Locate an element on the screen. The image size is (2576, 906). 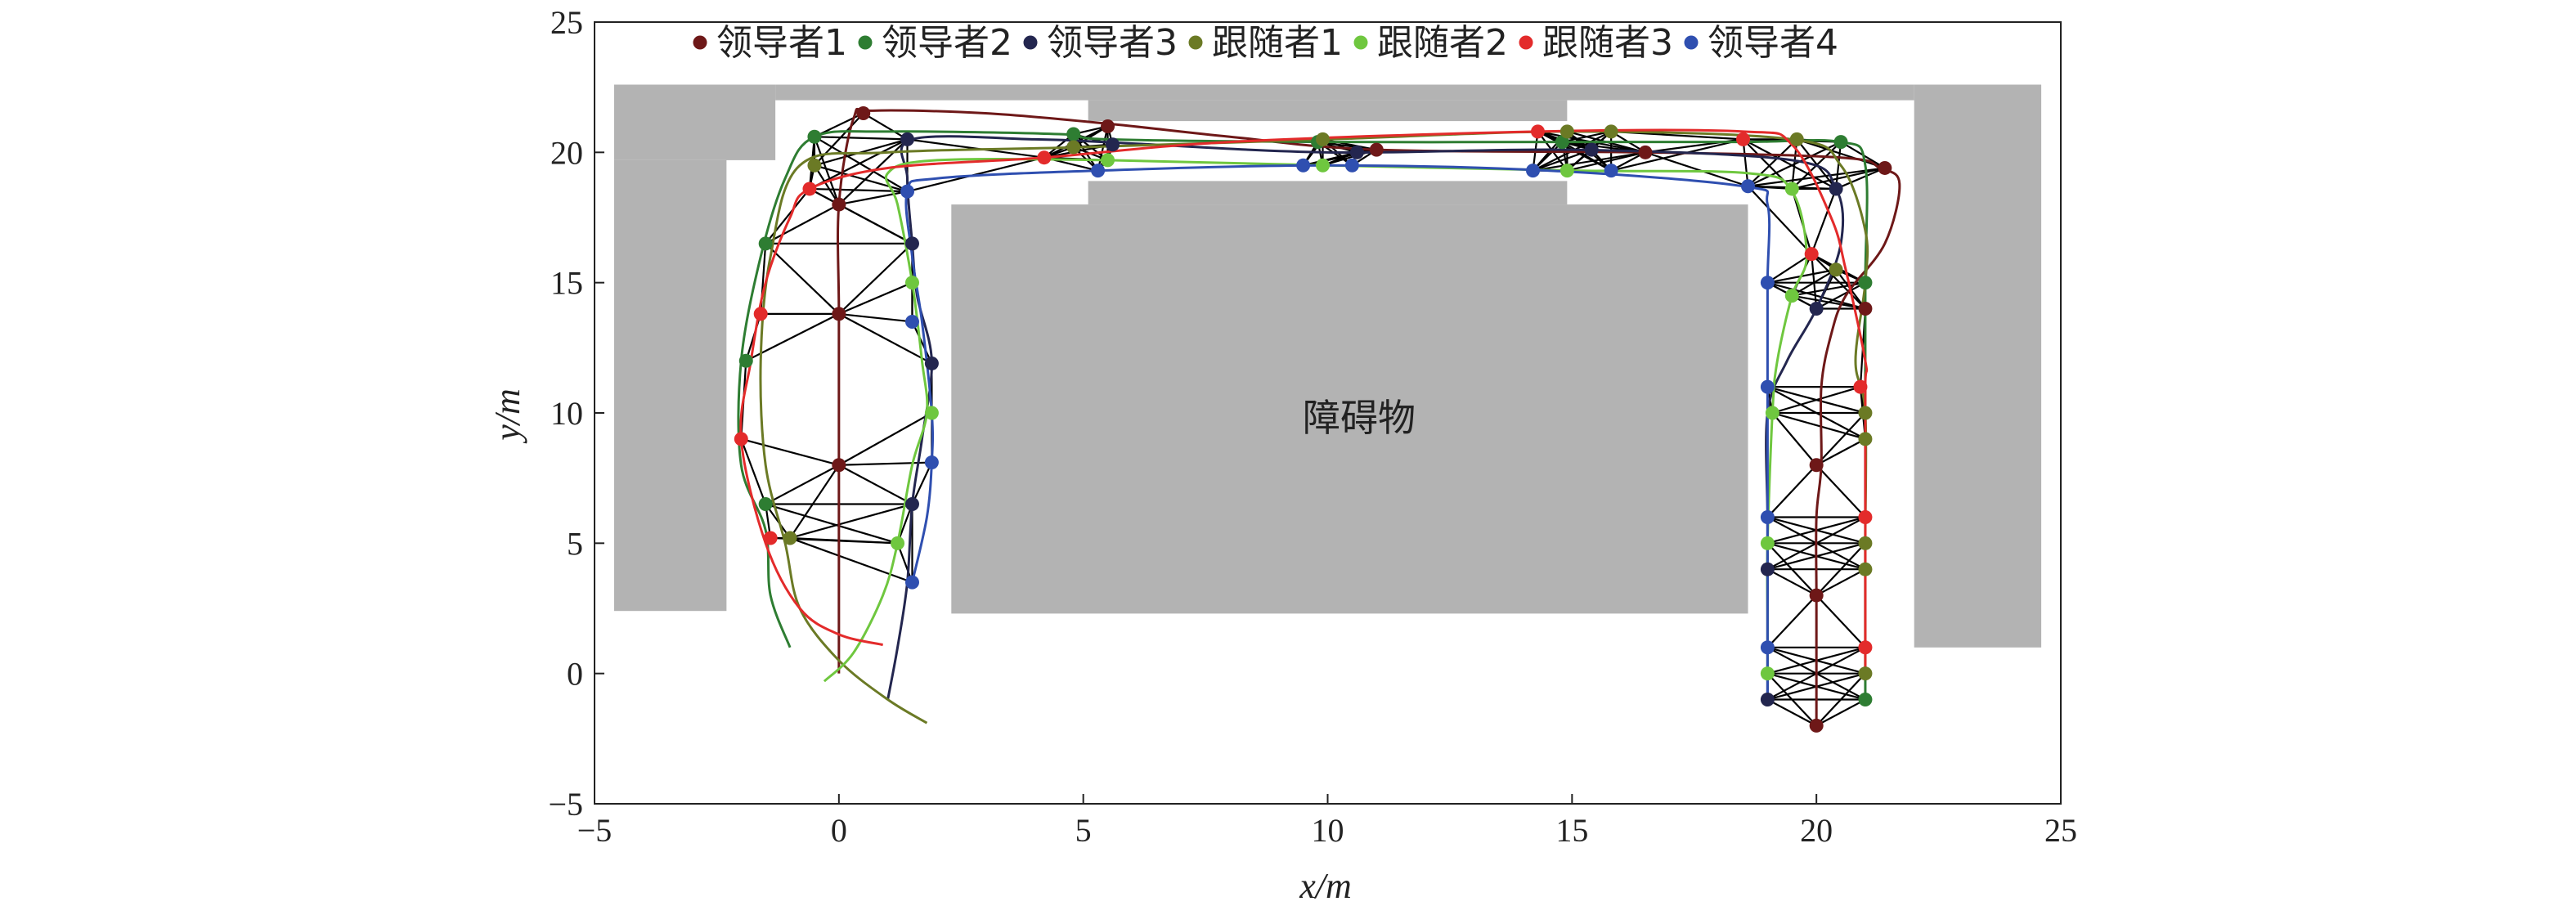
legend-label-3: 跟随者1 is located at coordinates (1277, 43).